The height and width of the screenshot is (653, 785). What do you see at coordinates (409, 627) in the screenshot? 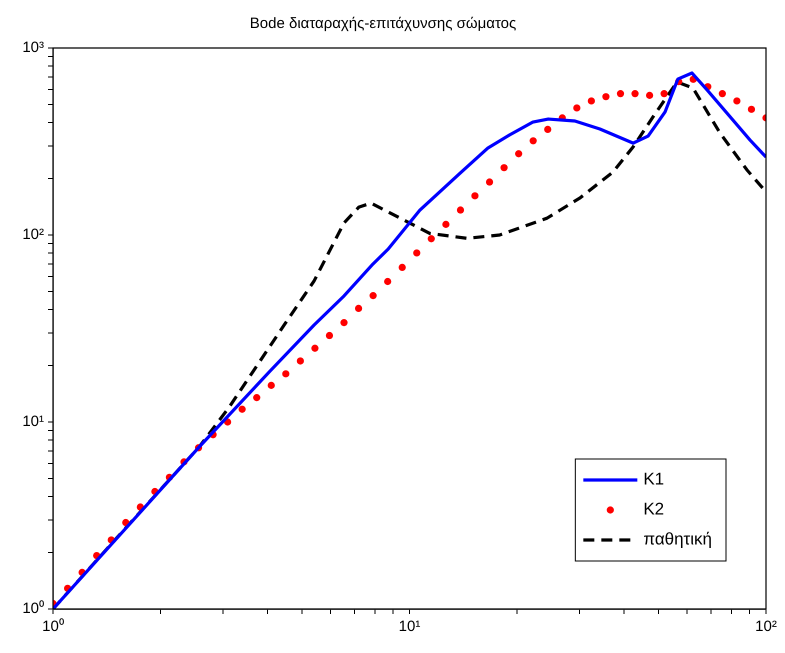
I see `x-tick-label: 10¹` at bounding box center [409, 627].